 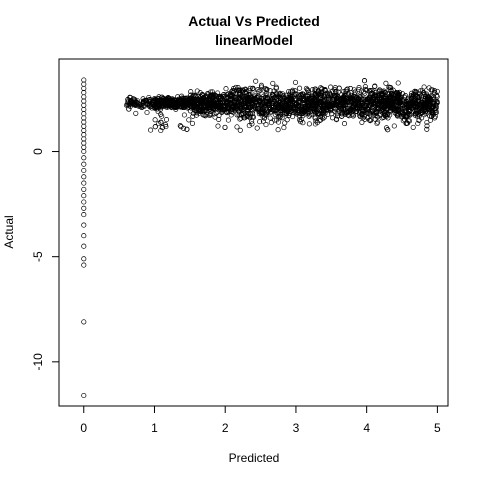 I want to click on x-tick-label: 5, so click(x=437, y=428).